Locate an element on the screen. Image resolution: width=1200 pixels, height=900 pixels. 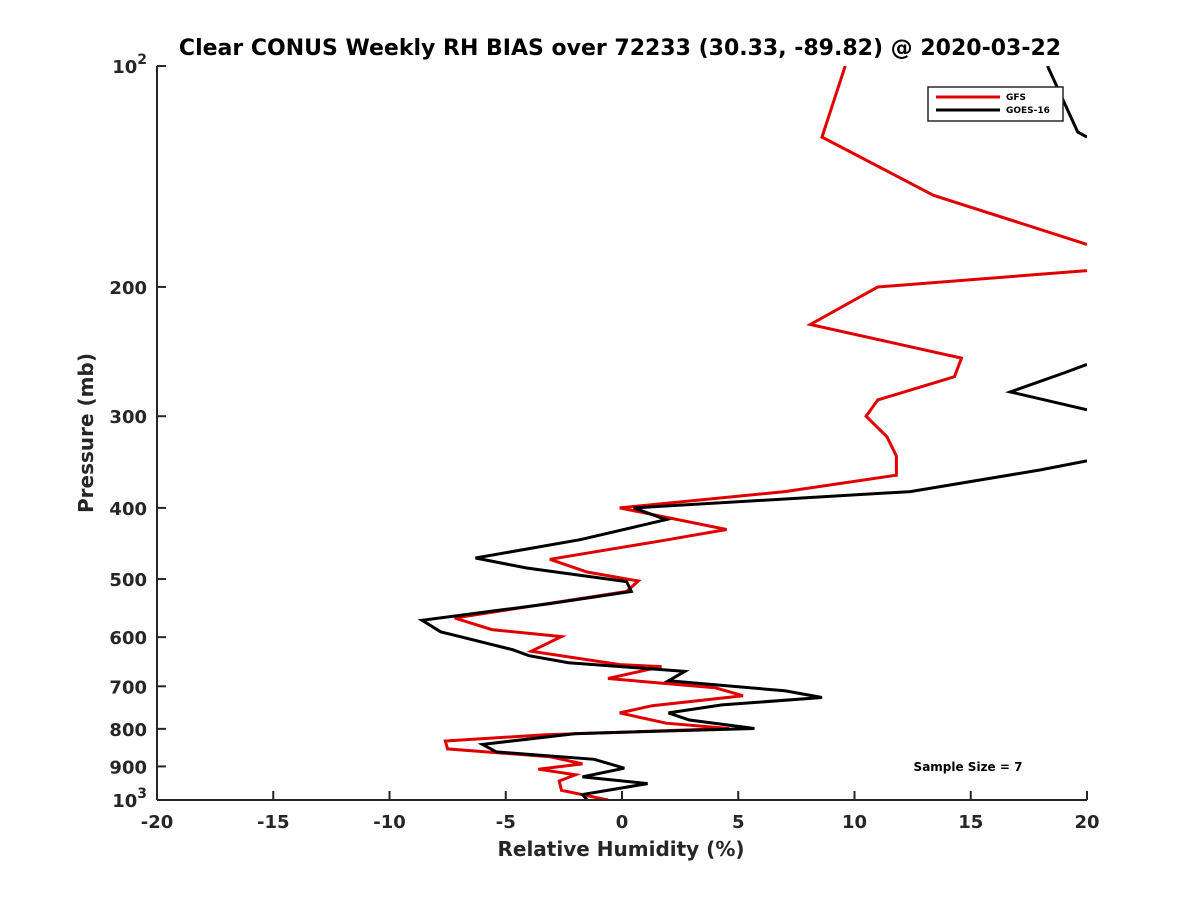
y-tick-label: 800 is located at coordinates (128, 730).